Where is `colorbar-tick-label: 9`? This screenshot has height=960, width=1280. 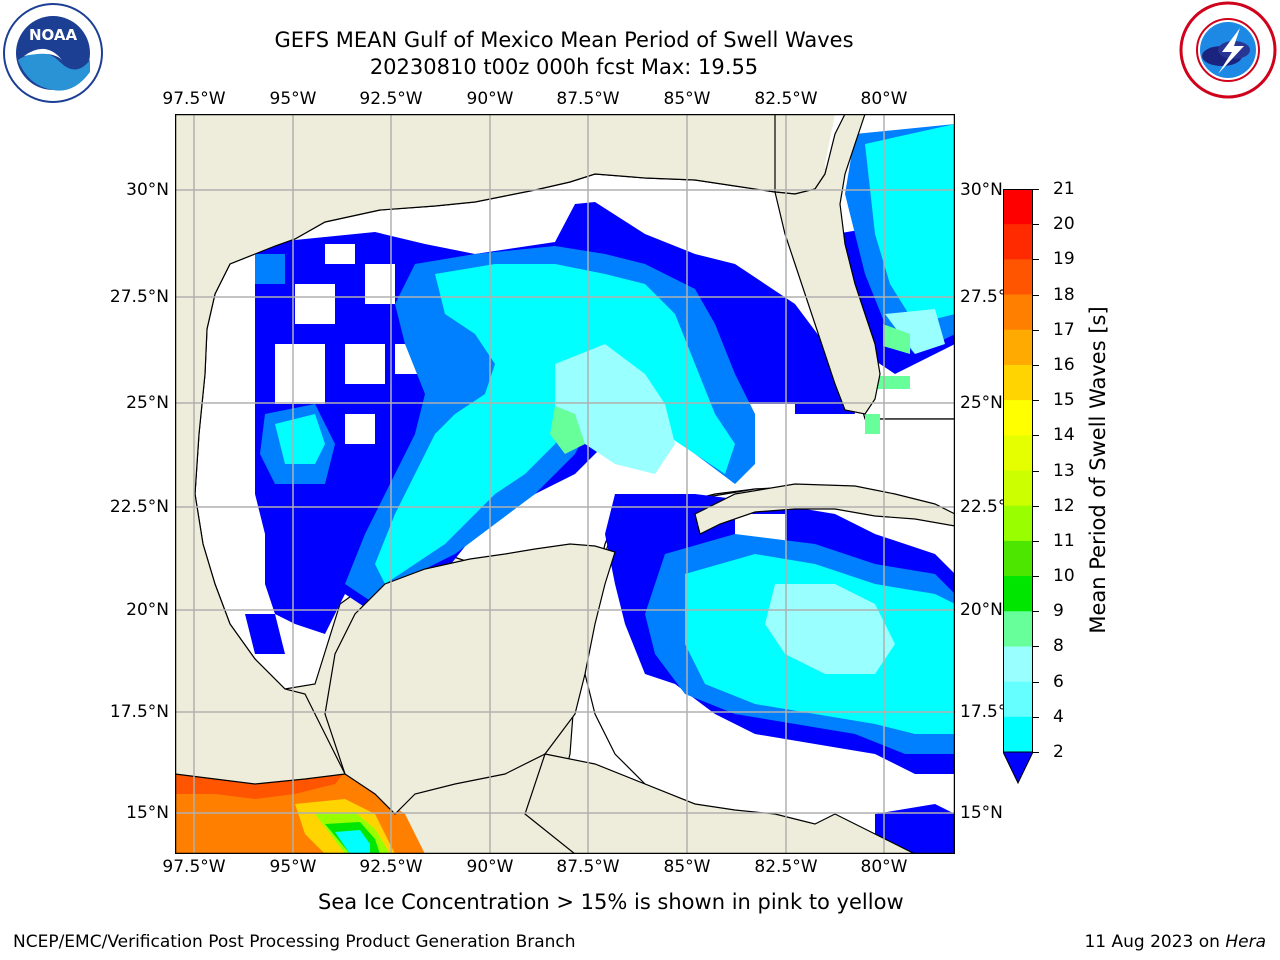 colorbar-tick-label: 9 is located at coordinates (1058, 611).